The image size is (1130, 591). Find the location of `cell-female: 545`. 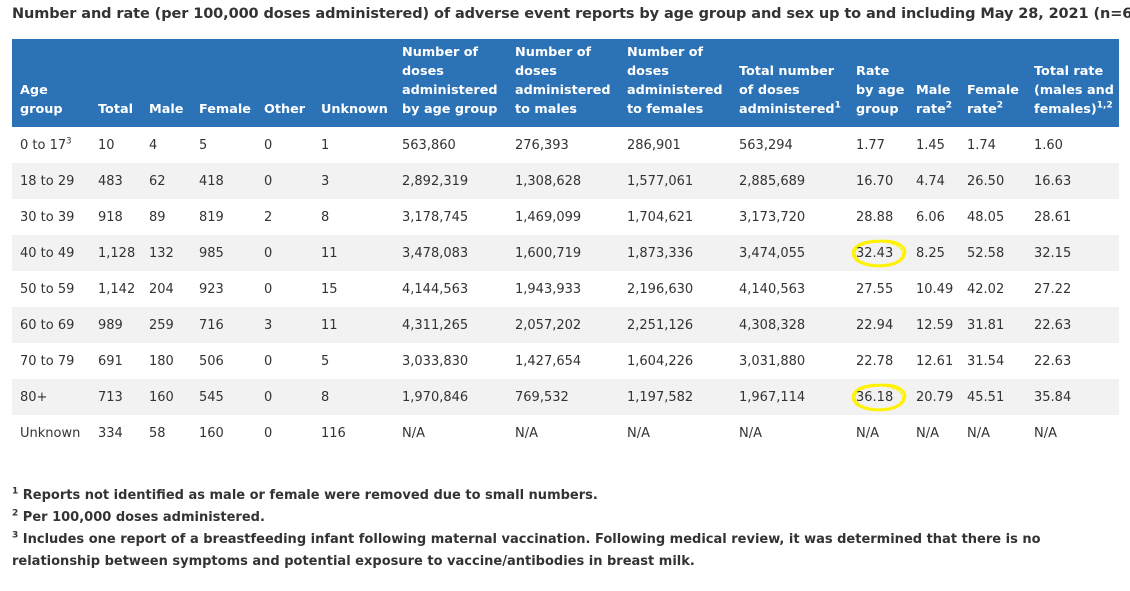

cell-female: 545 is located at coordinates (223, 397).